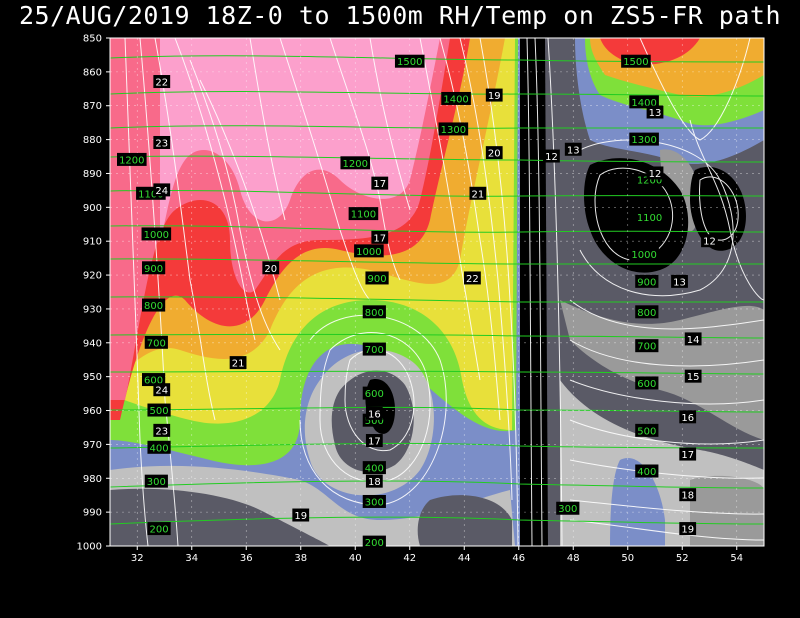 The width and height of the screenshot is (800, 618). What do you see at coordinates (92, 39) in the screenshot?
I see `y-tick-label: 850` at bounding box center [92, 39].